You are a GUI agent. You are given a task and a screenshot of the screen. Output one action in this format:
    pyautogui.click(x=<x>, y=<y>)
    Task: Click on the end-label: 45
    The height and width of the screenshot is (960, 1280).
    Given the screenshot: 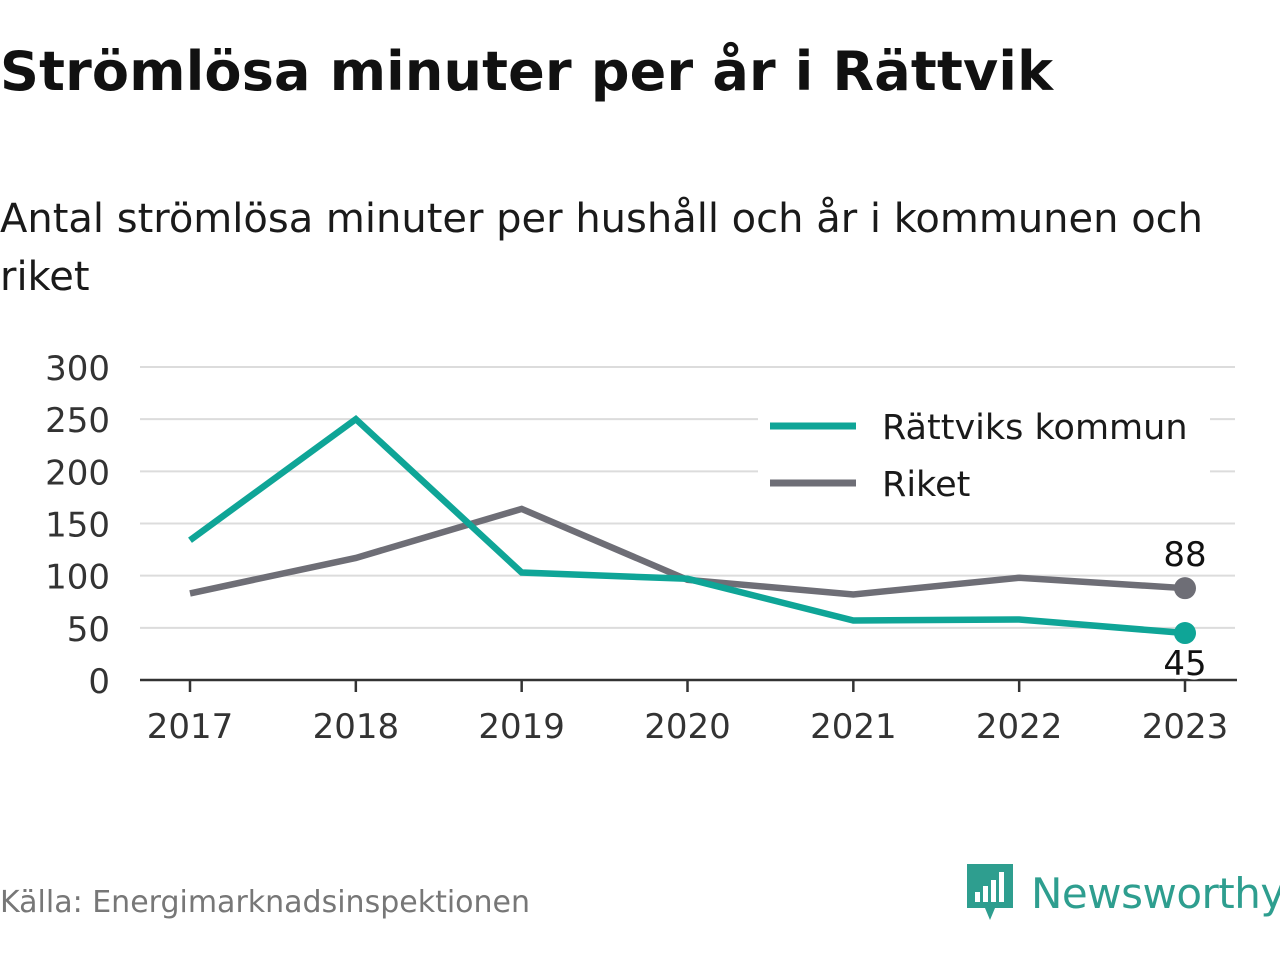 What is the action you would take?
    pyautogui.click(x=1184, y=664)
    